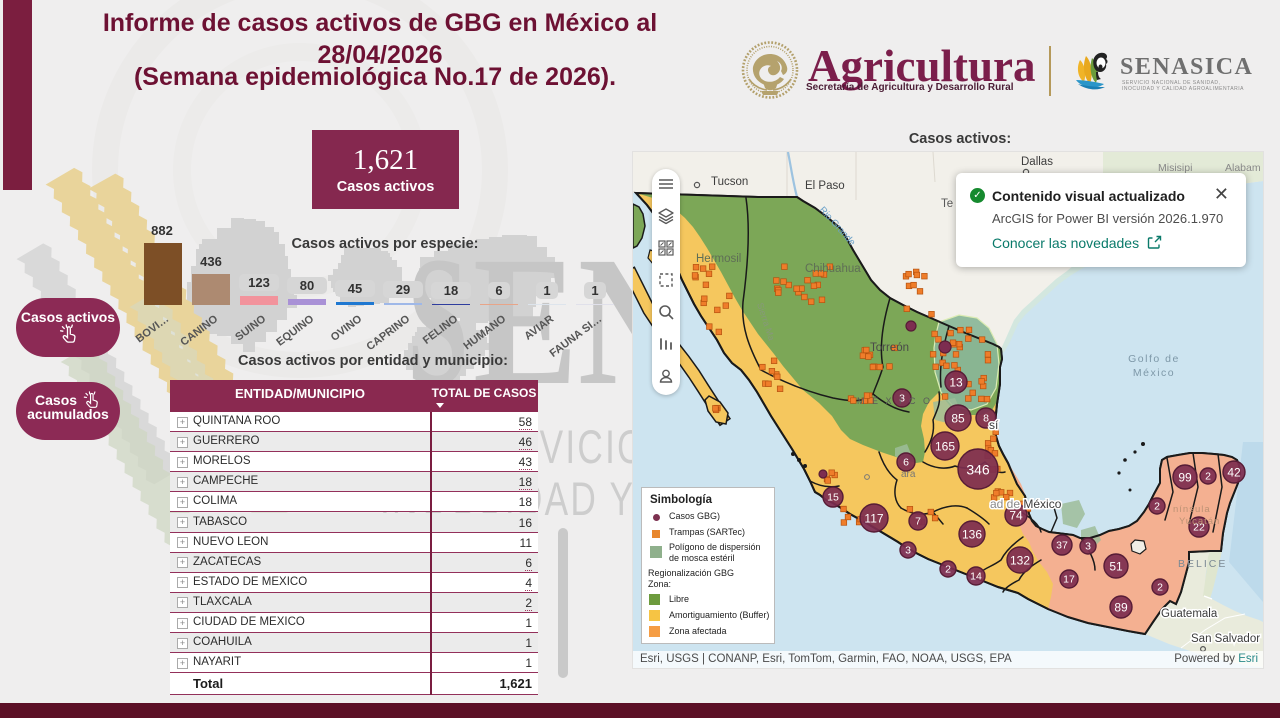 The width and height of the screenshot is (1280, 718). I want to click on svg-text: BELICE, so click(1202, 564).